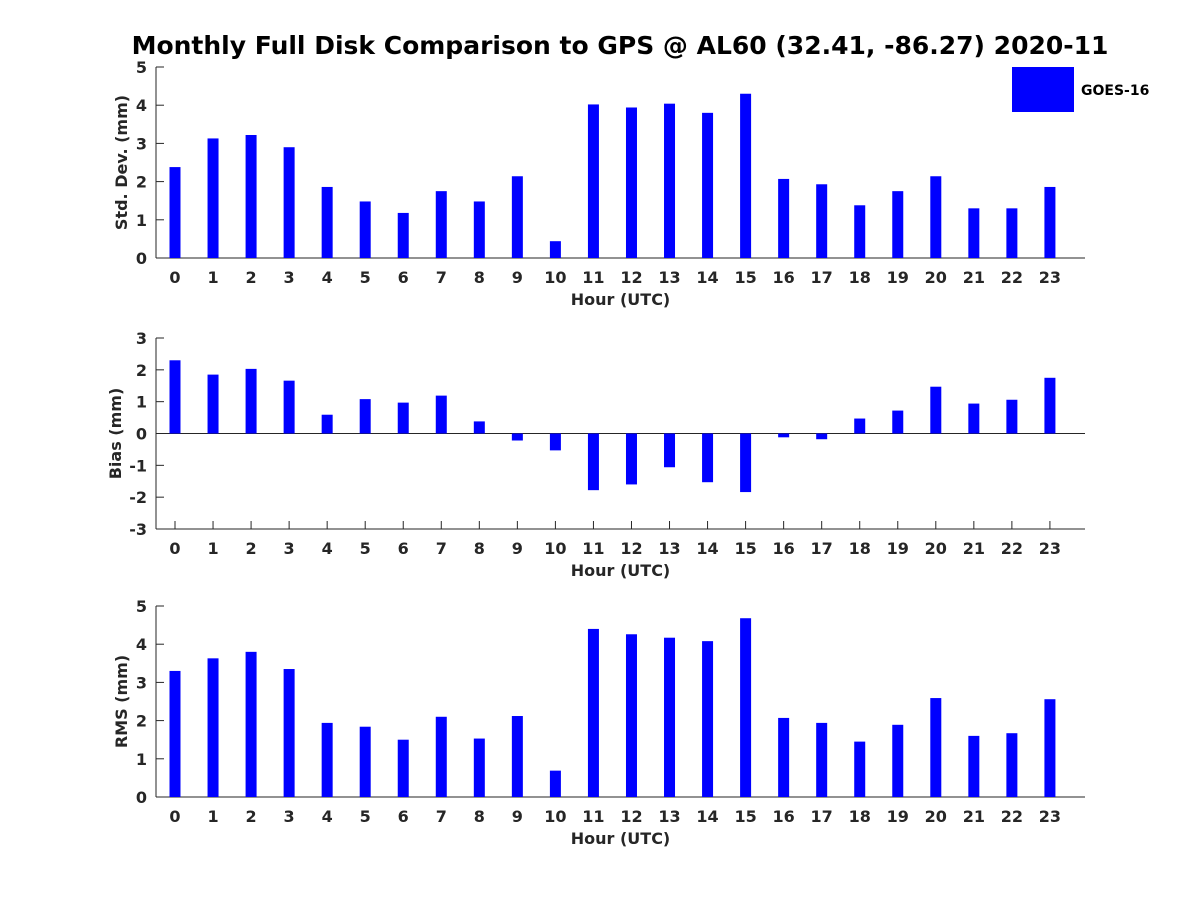 This screenshot has width=1200, height=900. I want to click on rms-y-tick-label: 5, so click(141, 606).